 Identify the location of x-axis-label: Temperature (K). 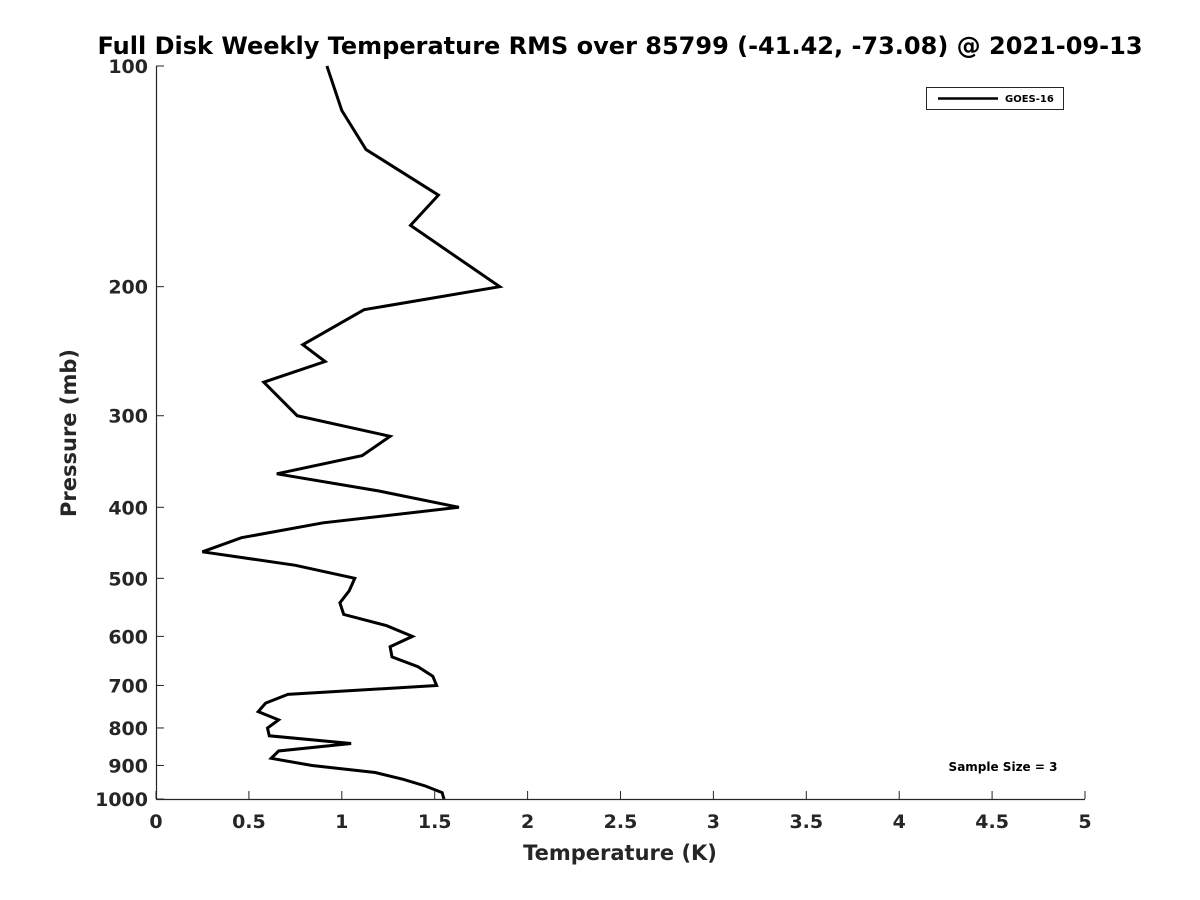
(620, 853).